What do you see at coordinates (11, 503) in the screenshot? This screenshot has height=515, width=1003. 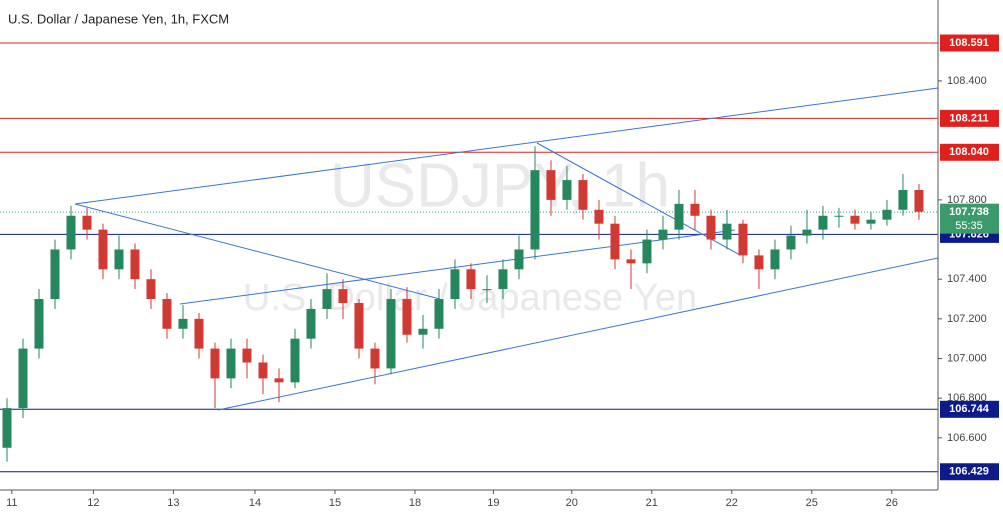 I see `x-tick-label: 11` at bounding box center [11, 503].